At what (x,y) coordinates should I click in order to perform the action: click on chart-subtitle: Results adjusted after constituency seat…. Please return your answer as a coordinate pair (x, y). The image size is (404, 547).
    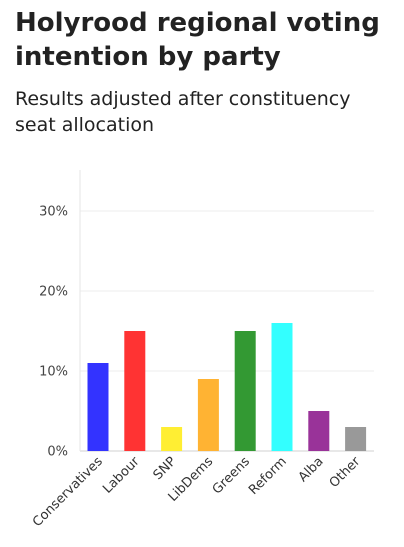
    Looking at the image, I should click on (183, 112).